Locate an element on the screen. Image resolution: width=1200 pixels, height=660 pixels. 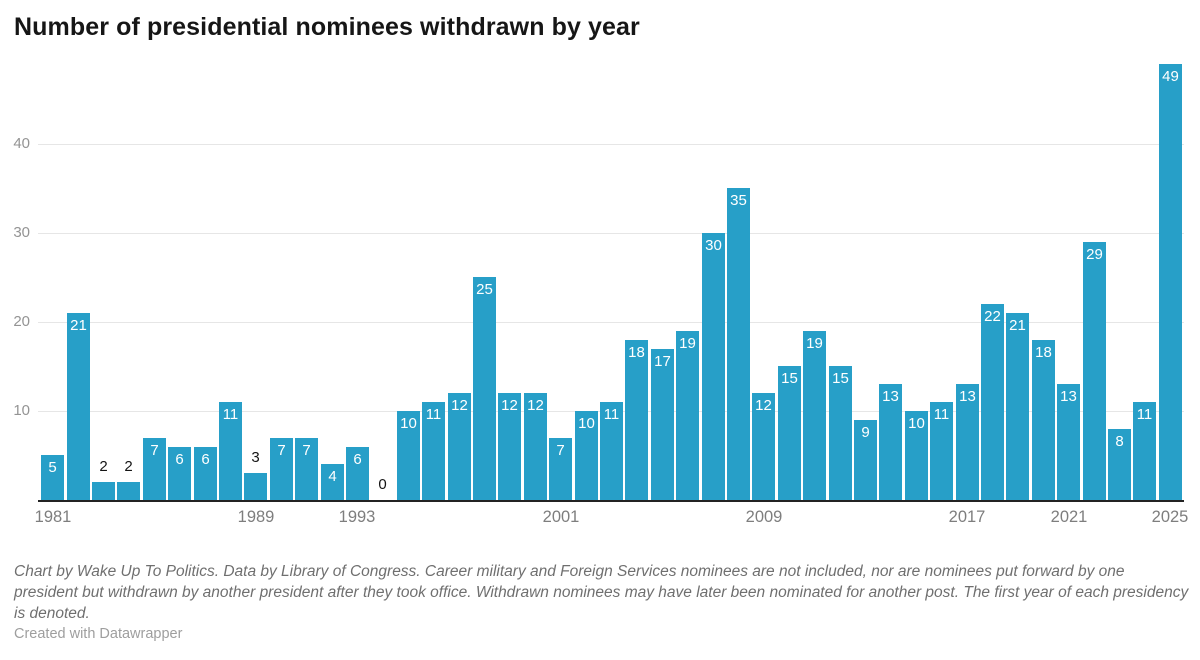
y-axis-tick-label: 30 is located at coordinates (21, 232).